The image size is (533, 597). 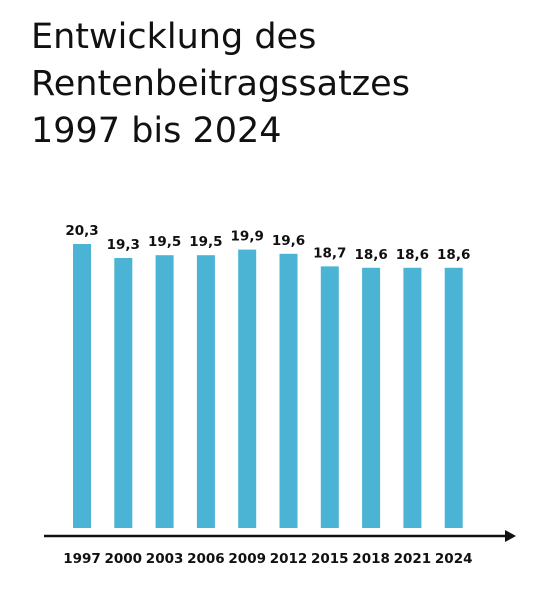 I want to click on bar-2018, so click(x=371, y=397).